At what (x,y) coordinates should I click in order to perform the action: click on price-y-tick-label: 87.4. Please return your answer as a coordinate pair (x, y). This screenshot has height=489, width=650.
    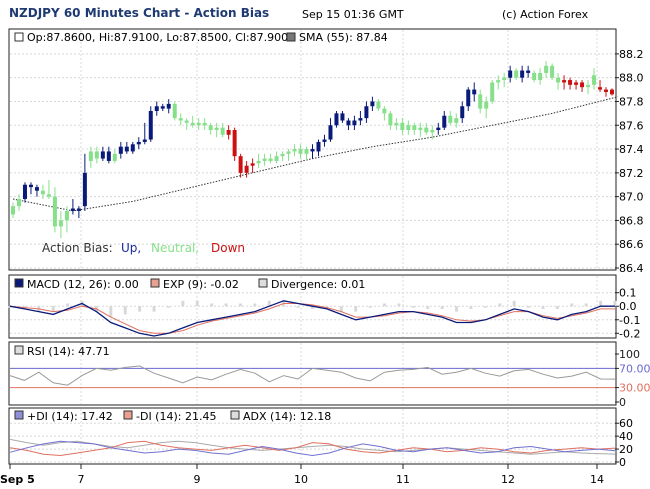
    Looking at the image, I should click on (631, 149).